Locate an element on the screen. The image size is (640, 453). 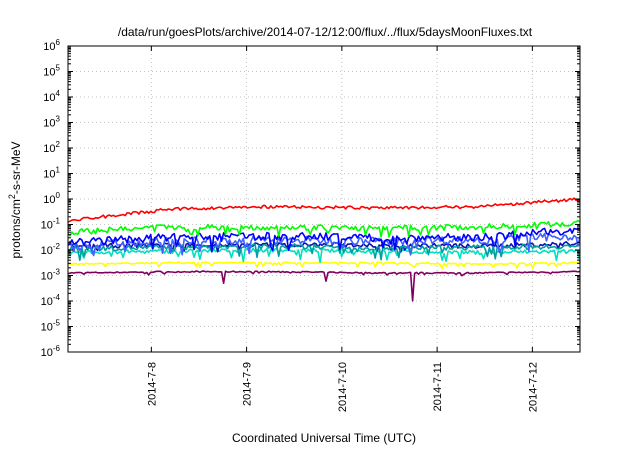
y-tick-exponent: 0 is located at coordinates (58, 195).